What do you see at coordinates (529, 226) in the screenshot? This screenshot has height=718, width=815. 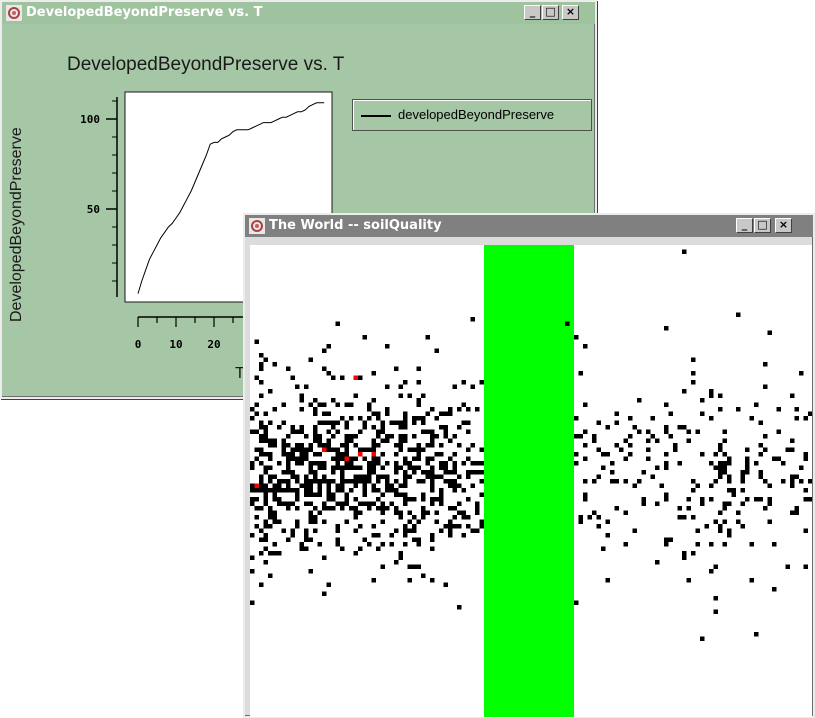 I see `world-window-titlebar: The World -- soilQuality _ □ ×` at bounding box center [529, 226].